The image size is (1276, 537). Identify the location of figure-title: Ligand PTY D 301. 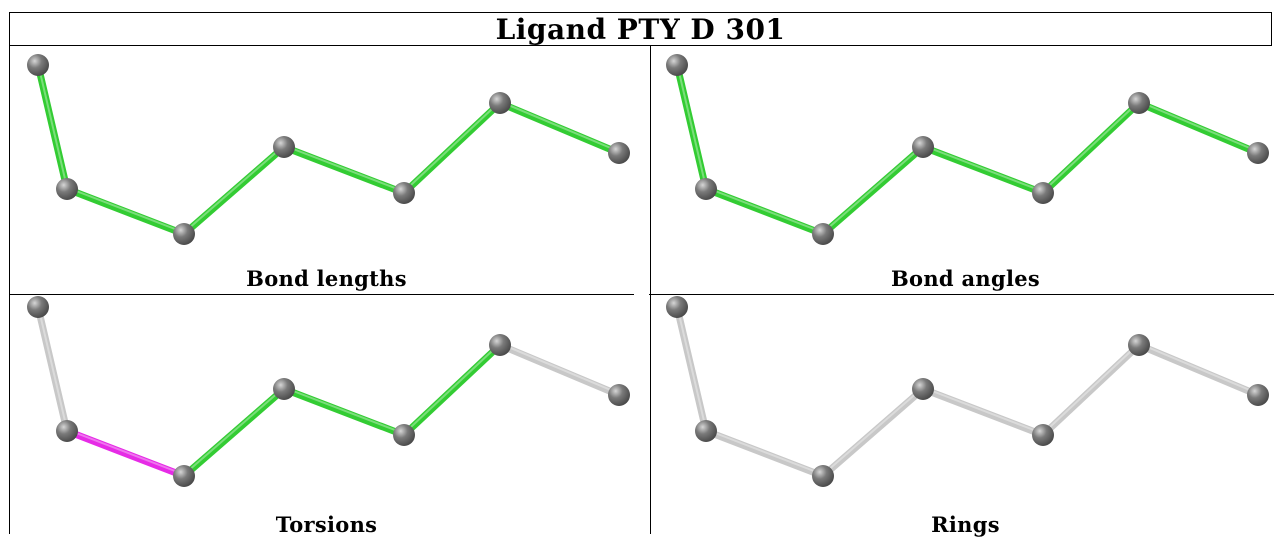
(640, 29).